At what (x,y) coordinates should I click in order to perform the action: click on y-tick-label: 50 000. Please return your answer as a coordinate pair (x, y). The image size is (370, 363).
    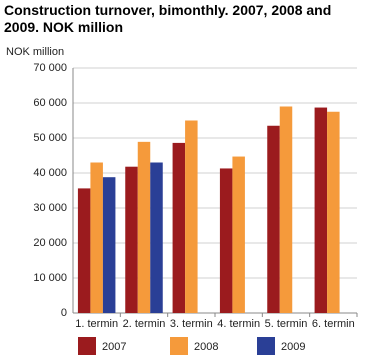
    Looking at the image, I should click on (50, 138).